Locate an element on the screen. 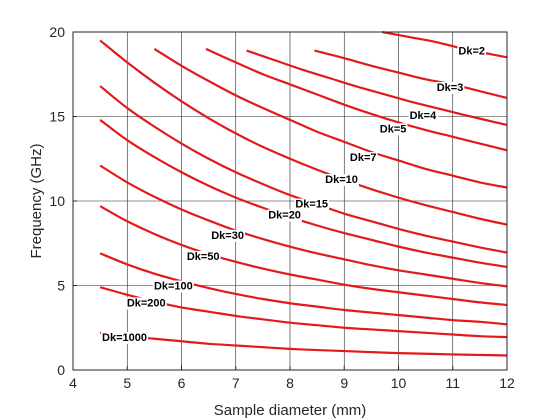 The image size is (560, 420). curve-label-dk-30: Dk=30 is located at coordinates (227, 235).